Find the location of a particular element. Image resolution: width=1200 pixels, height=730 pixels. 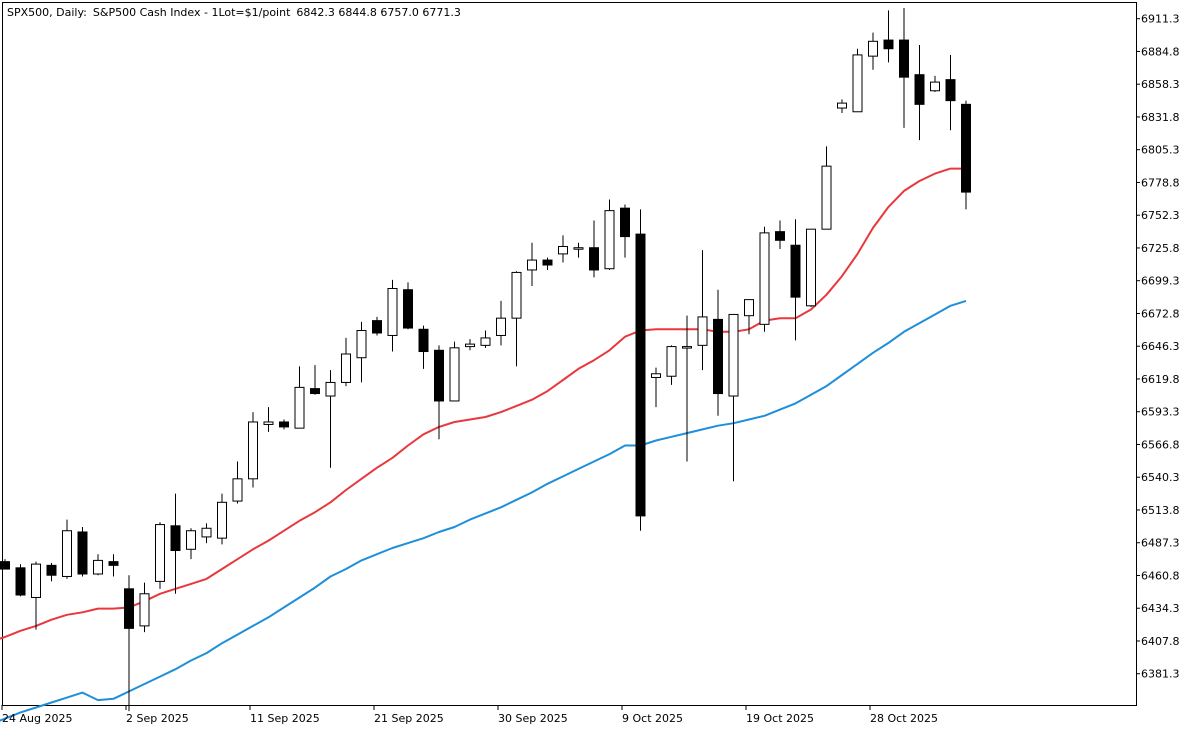

x-axis-tick-label: 30 Sep 2025 is located at coordinates (533, 718).